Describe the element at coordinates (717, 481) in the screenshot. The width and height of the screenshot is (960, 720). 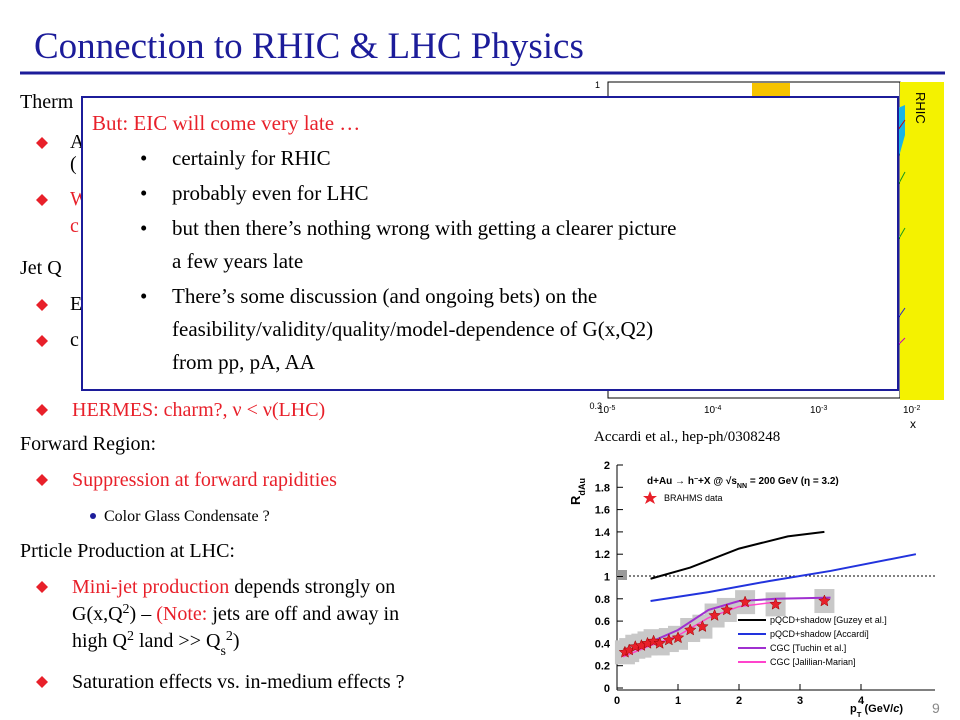
I see `text-run: +X @ √s` at that location.